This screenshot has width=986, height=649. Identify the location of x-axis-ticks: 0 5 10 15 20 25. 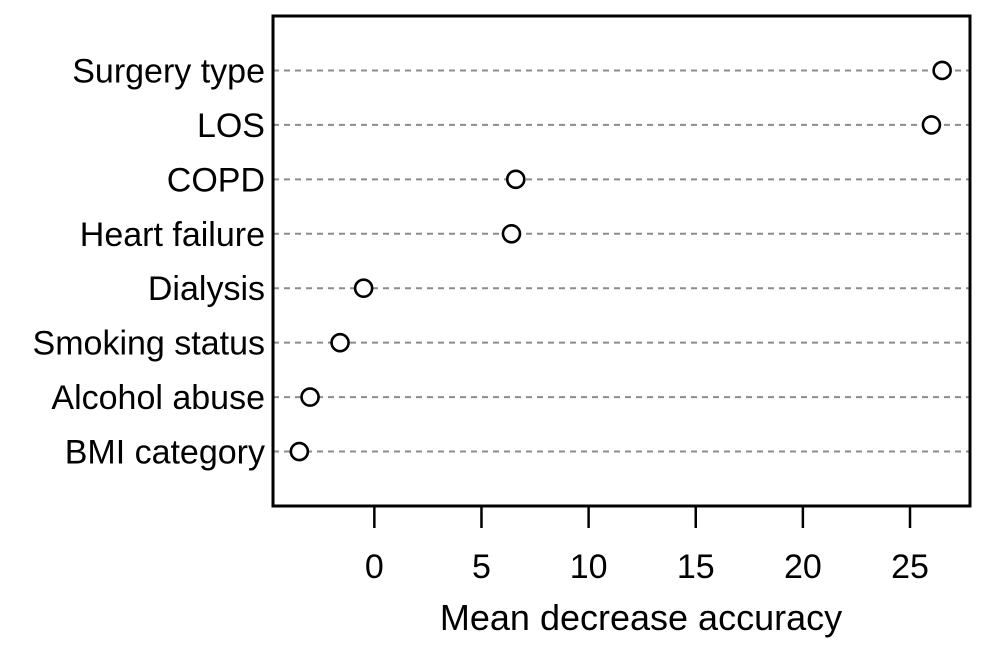
(647, 546).